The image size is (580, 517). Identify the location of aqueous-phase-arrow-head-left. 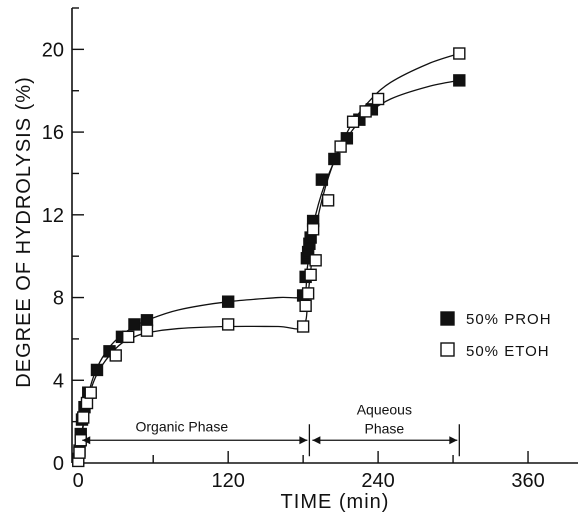
(316, 440).